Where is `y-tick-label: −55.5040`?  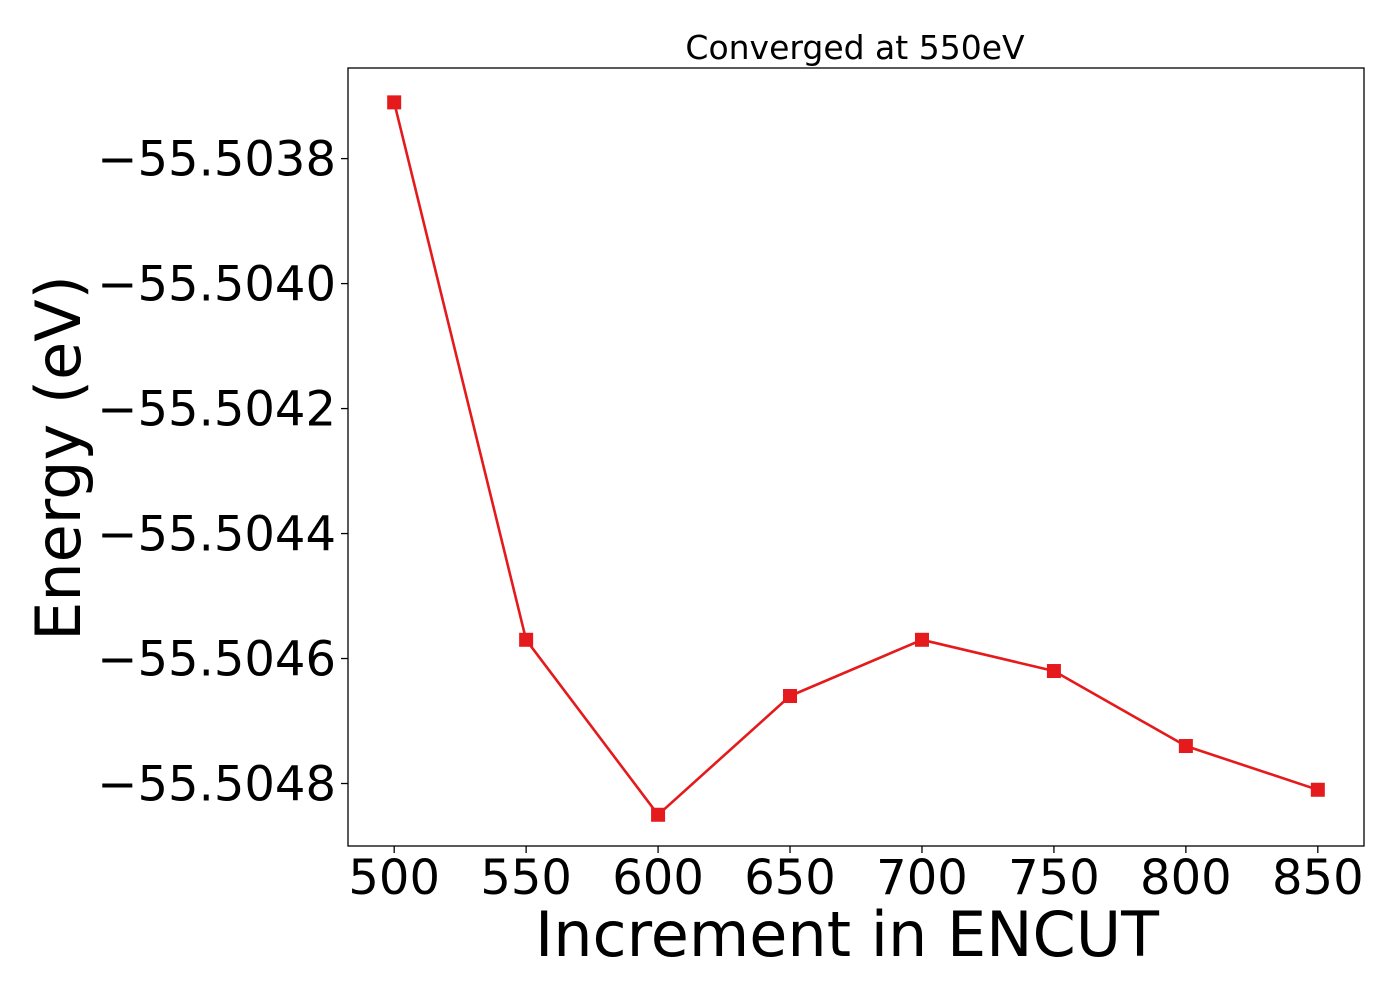 y-tick-label: −55.5040 is located at coordinates (216, 285).